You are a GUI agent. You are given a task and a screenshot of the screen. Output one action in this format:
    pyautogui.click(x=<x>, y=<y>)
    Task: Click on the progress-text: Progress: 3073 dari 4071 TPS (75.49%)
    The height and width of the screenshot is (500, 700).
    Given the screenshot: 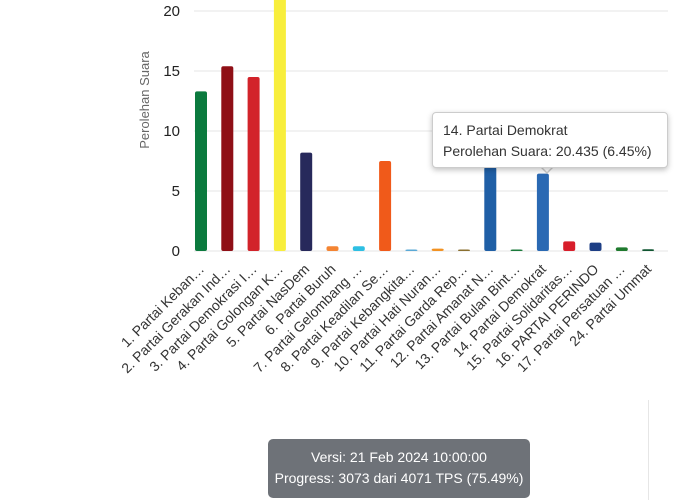 What is the action you would take?
    pyautogui.click(x=399, y=478)
    